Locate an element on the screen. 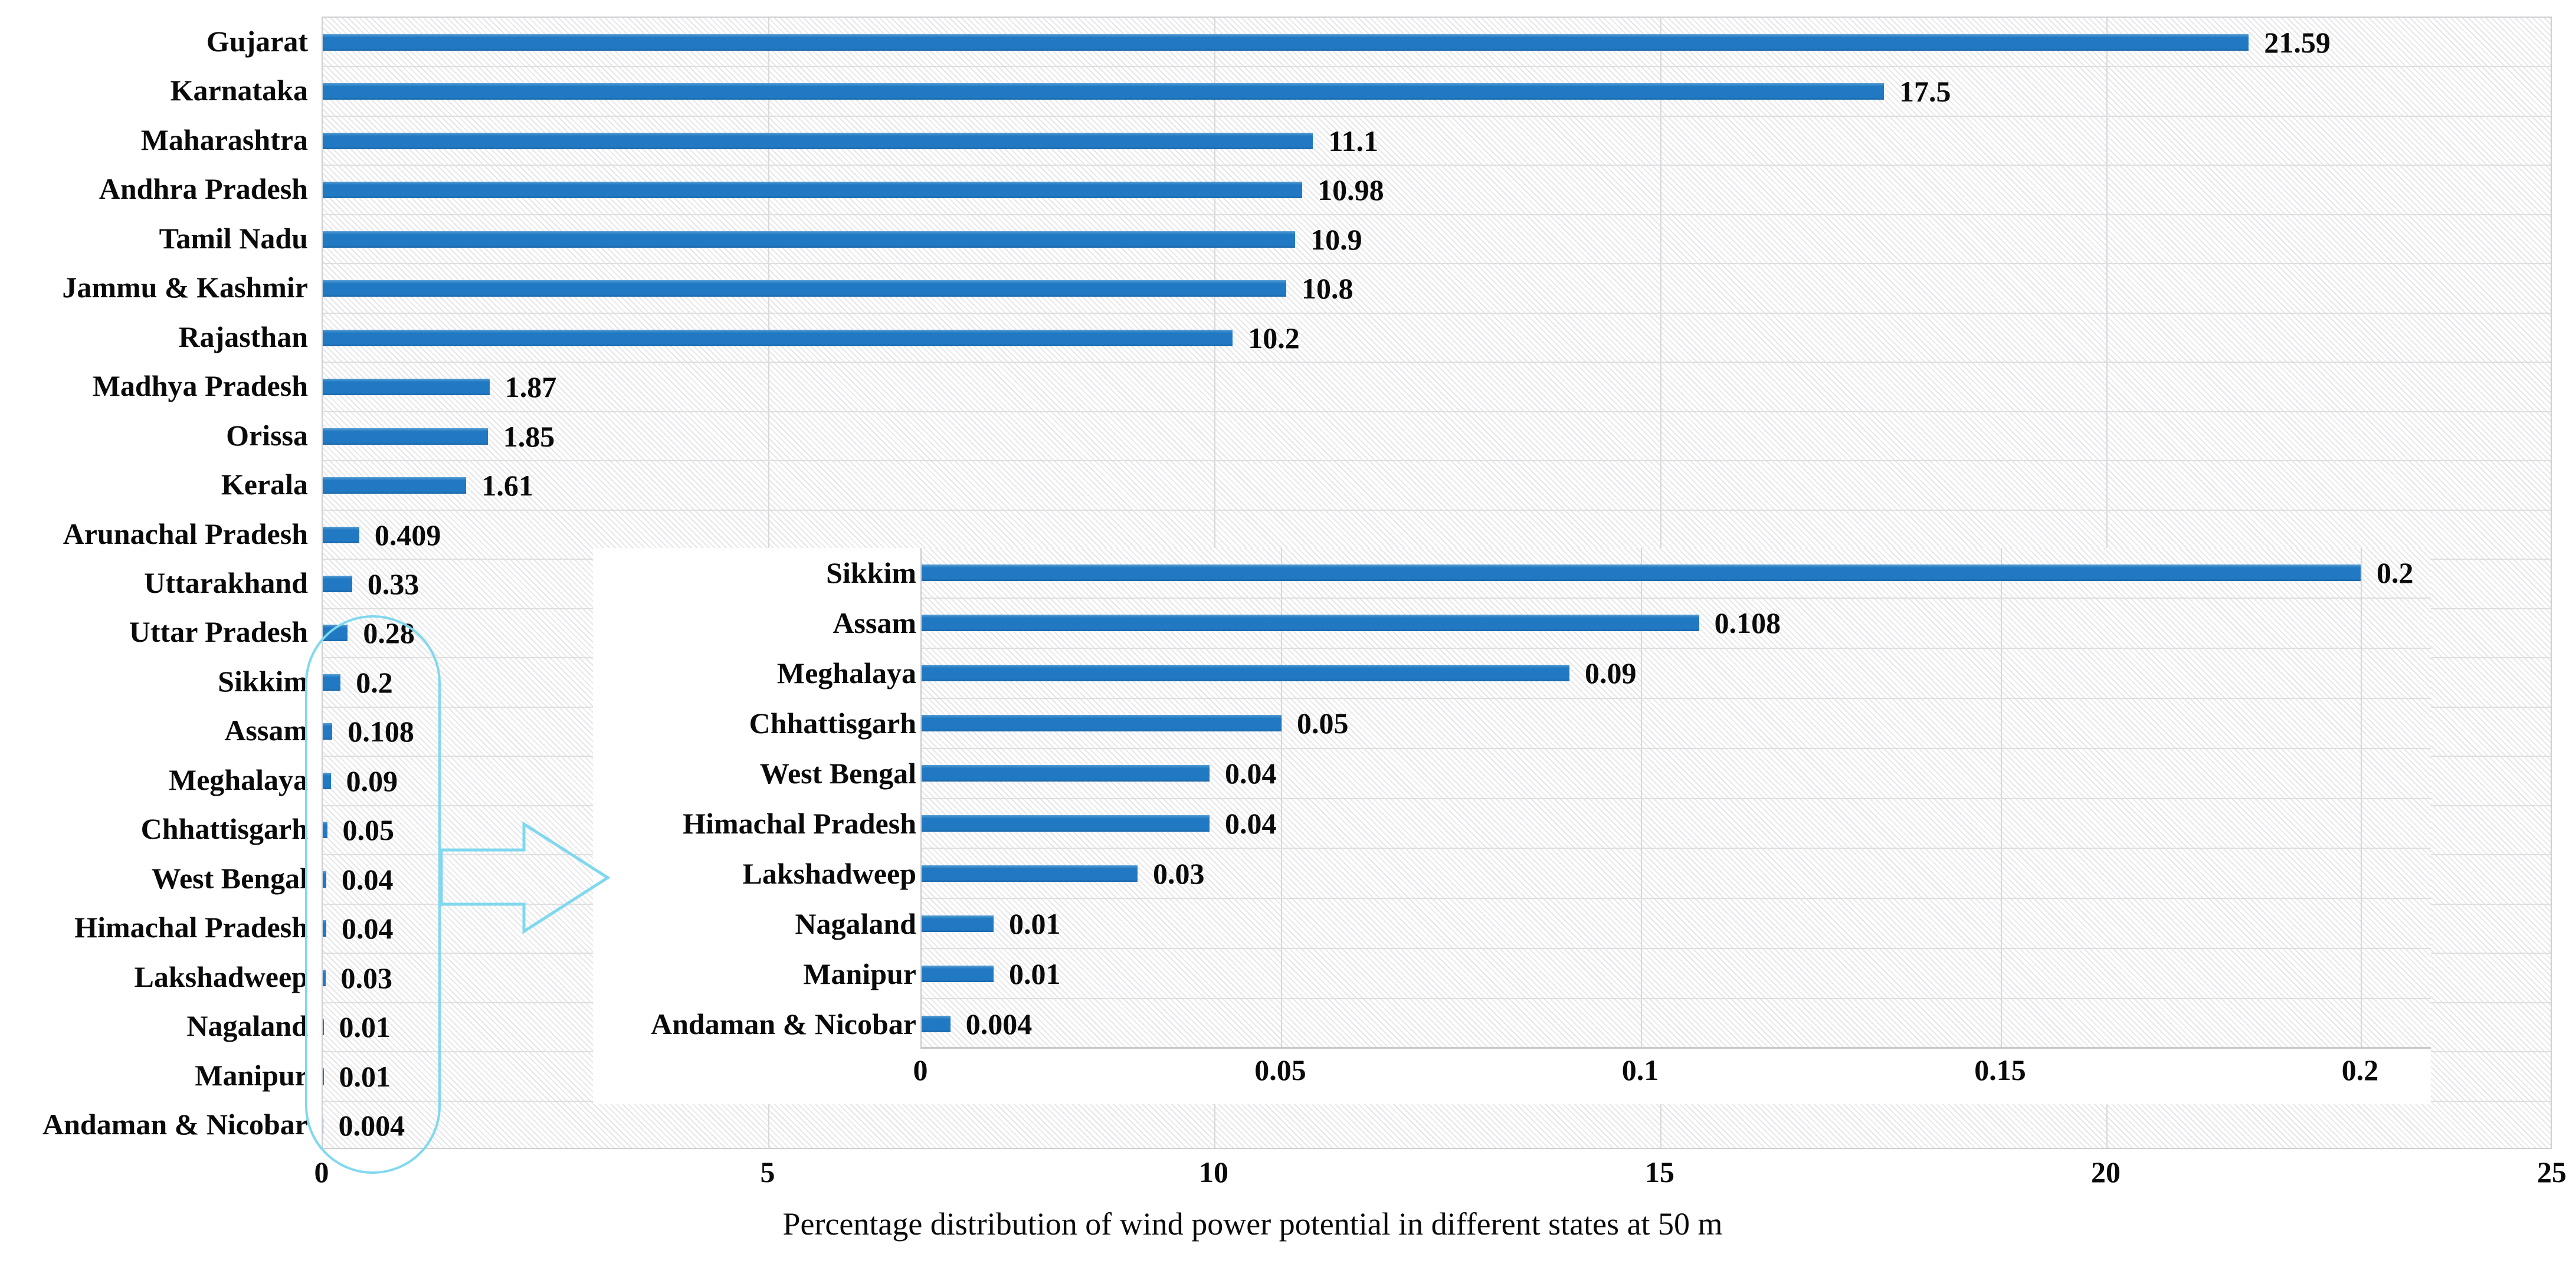 This screenshot has width=2576, height=1267. value-label: 10.98 is located at coordinates (1351, 190).